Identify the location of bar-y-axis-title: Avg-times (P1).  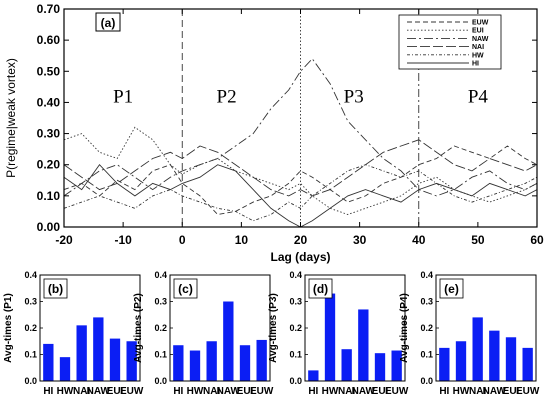
(8, 328).